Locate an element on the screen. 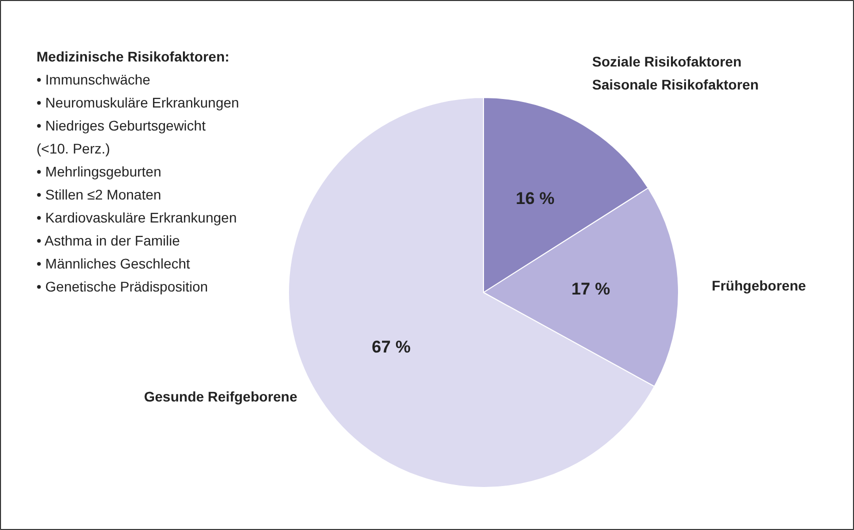  data-label: 67 % is located at coordinates (391, 347).